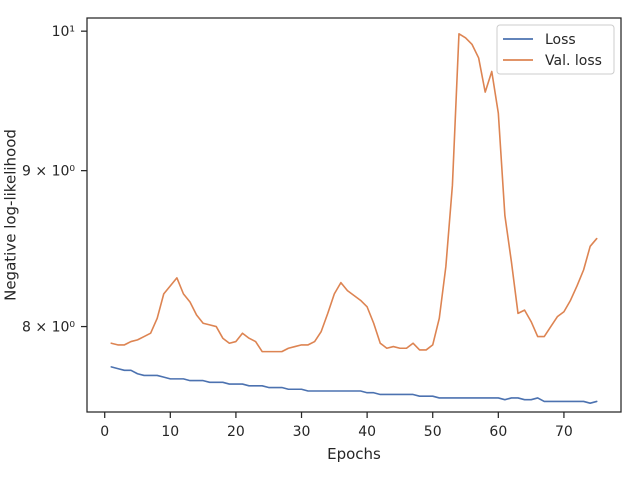 The width and height of the screenshot is (640, 480). What do you see at coordinates (104, 432) in the screenshot?
I see `x-tick-label: 0` at bounding box center [104, 432].